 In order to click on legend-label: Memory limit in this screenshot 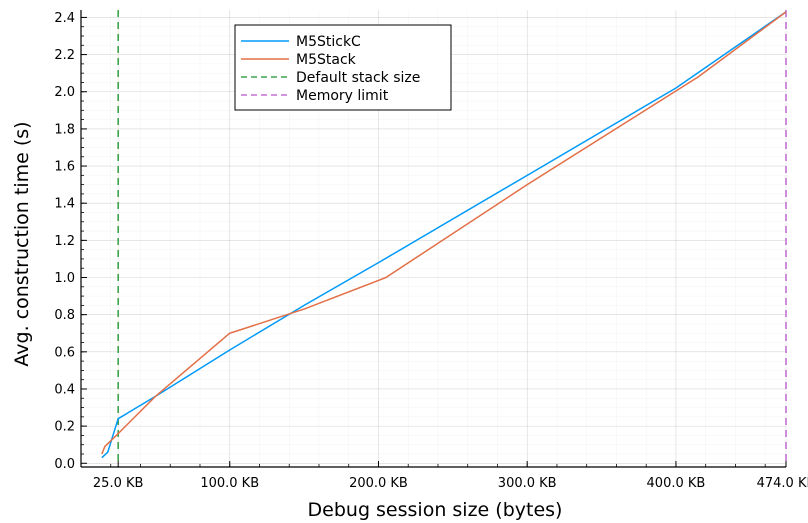, I will do `click(342, 96)`.